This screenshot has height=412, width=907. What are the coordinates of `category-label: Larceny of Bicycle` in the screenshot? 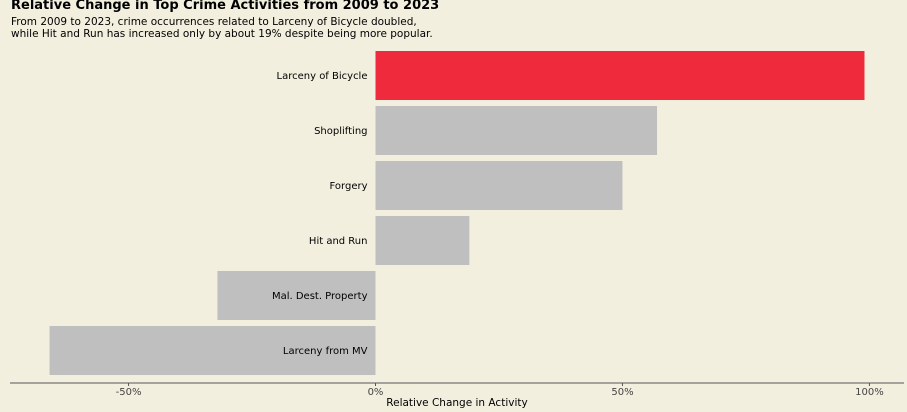 It's located at (322, 76).